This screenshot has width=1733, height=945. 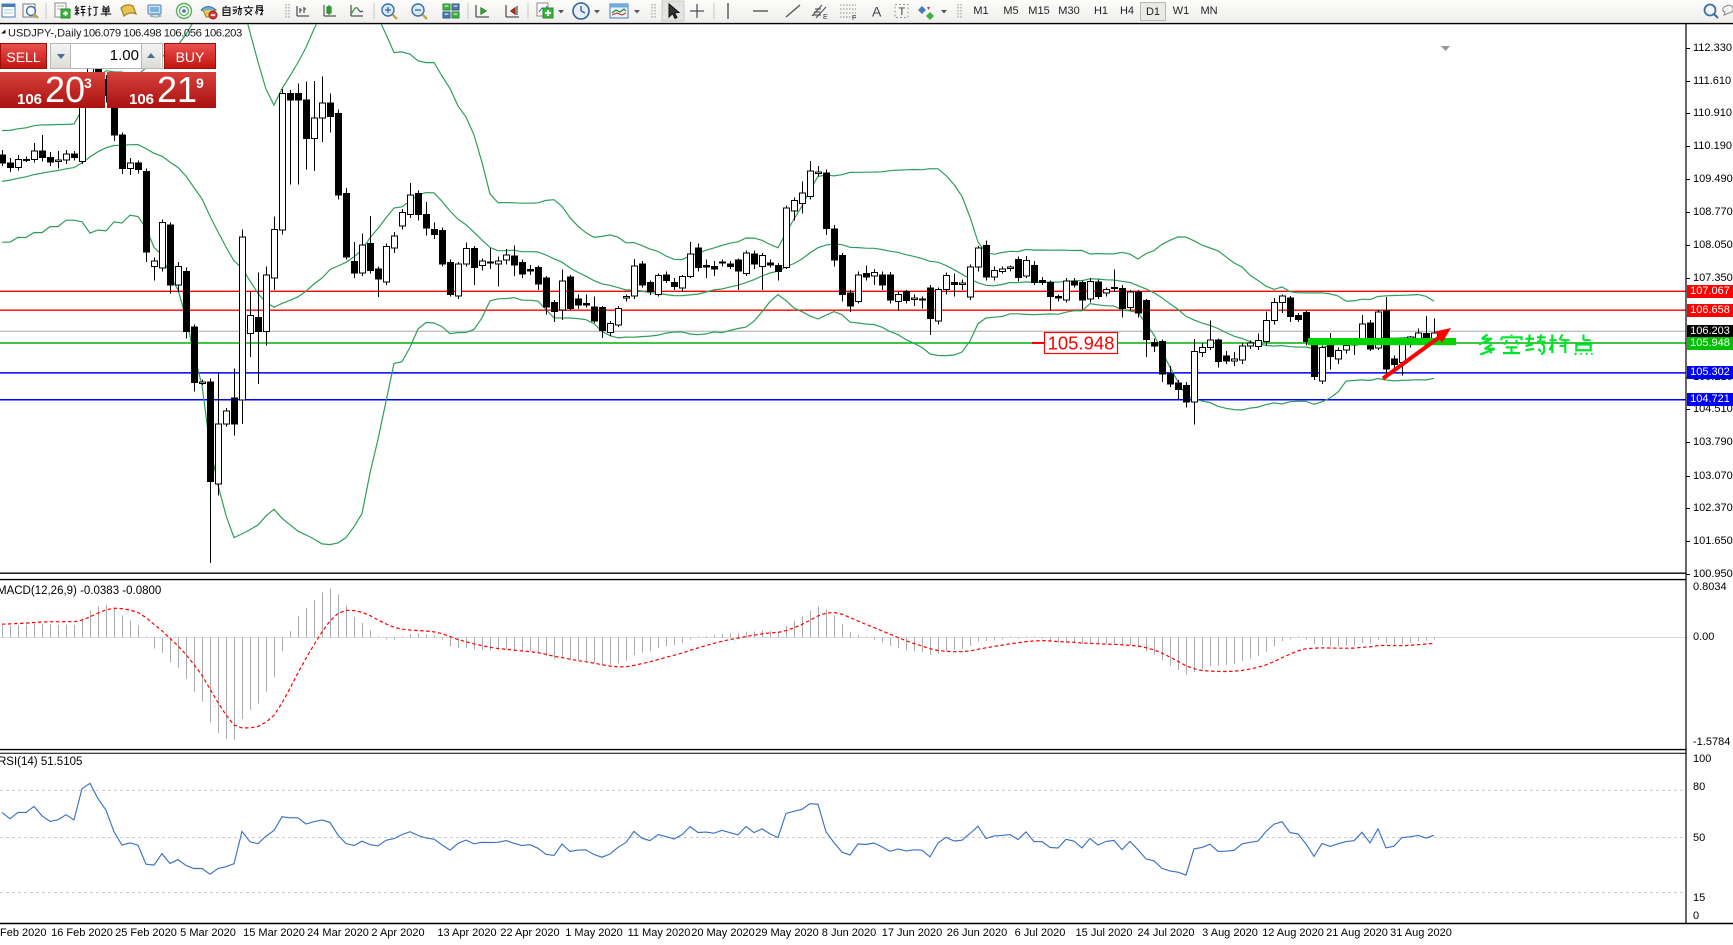 I want to click on svg-text: T, so click(x=902, y=12).